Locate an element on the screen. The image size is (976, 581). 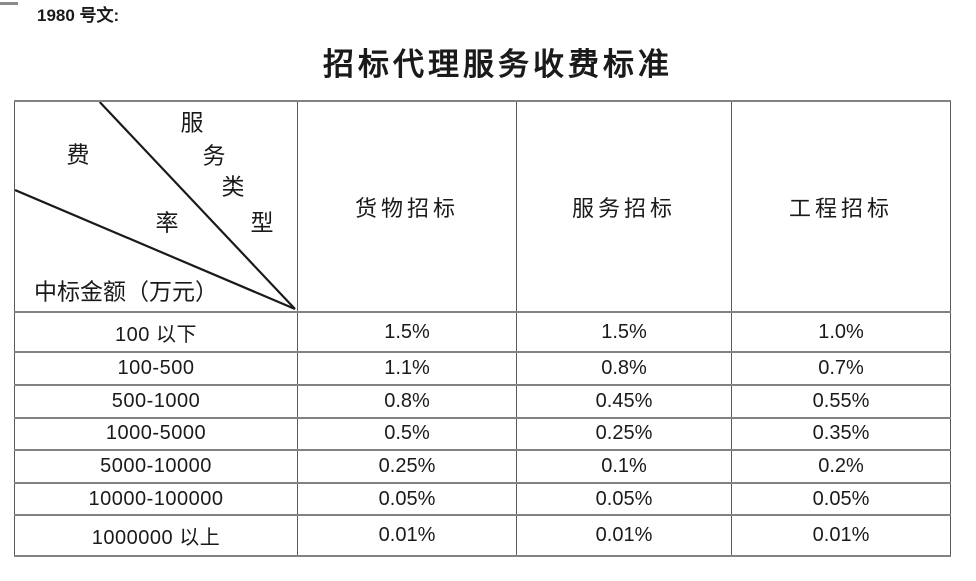
document-reference: 1980 号文: is located at coordinates (78, 15).